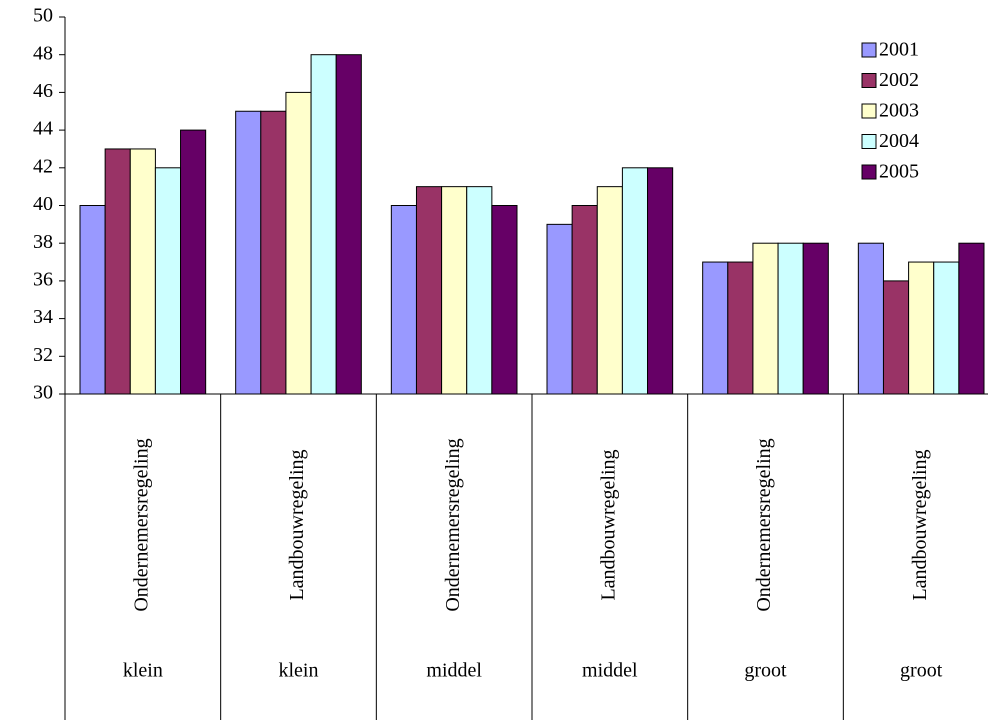 This screenshot has width=988, height=726. I want to click on legend-label: 2002, so click(899, 80).